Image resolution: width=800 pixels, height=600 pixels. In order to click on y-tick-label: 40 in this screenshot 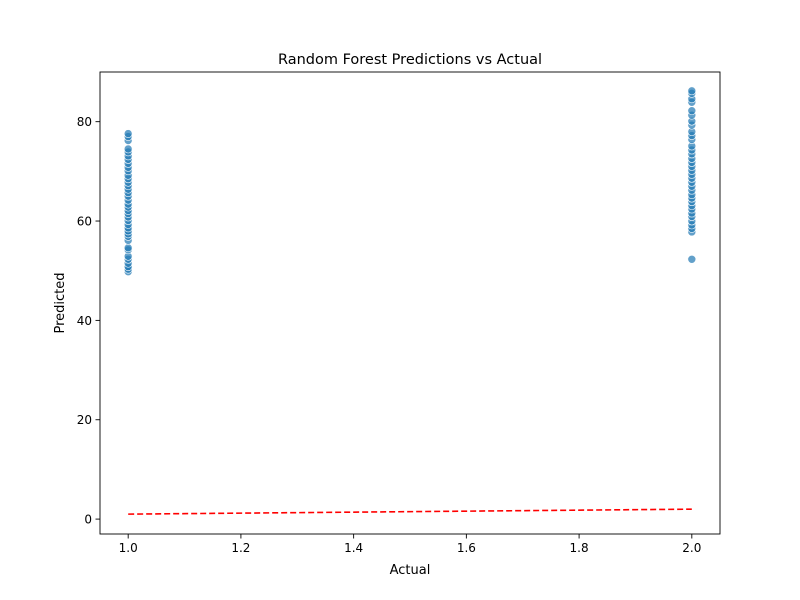, I will do `click(84, 321)`.